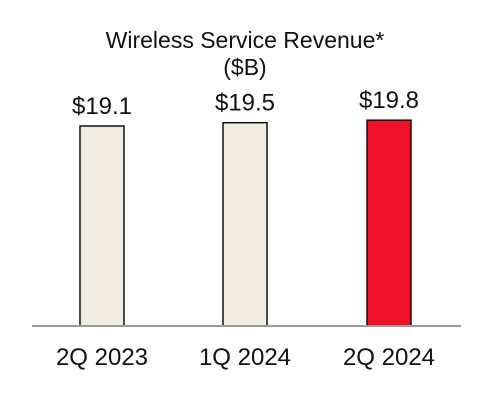  What do you see at coordinates (389, 100) in the screenshot?
I see `value-label-3: $19.8` at bounding box center [389, 100].